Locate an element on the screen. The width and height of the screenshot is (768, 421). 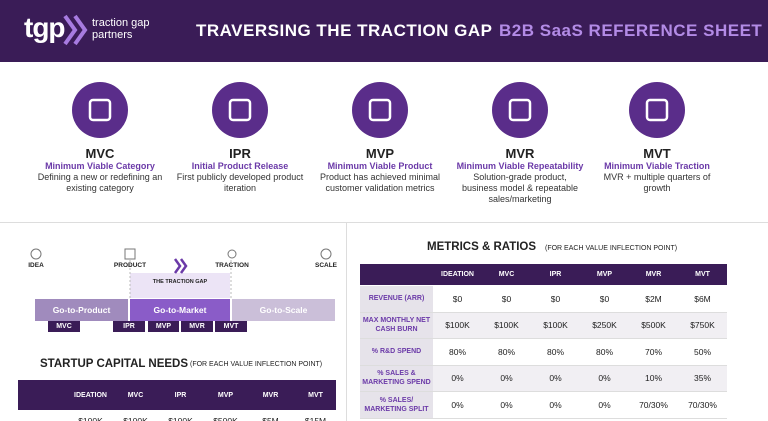
tag: MVR is located at coordinates (197, 326).